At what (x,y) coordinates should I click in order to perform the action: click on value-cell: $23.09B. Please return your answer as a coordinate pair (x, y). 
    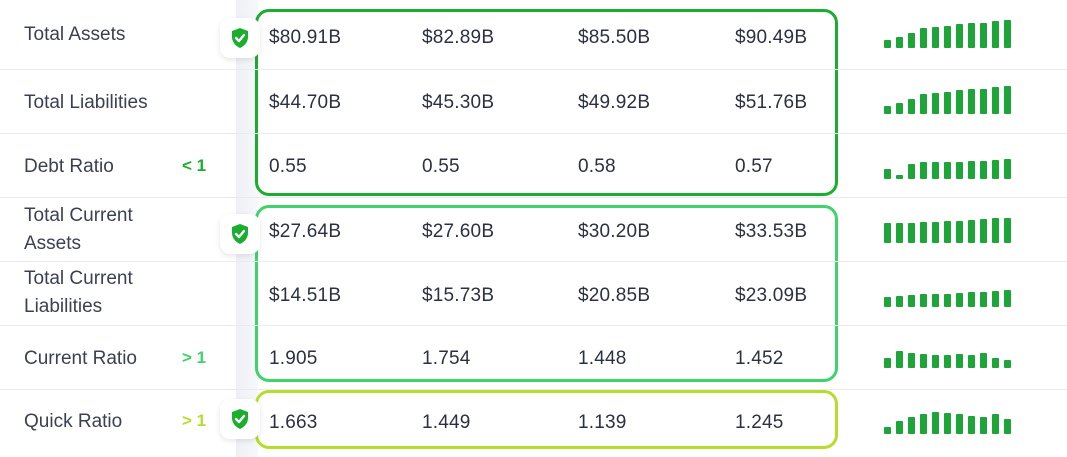
    Looking at the image, I should click on (771, 295).